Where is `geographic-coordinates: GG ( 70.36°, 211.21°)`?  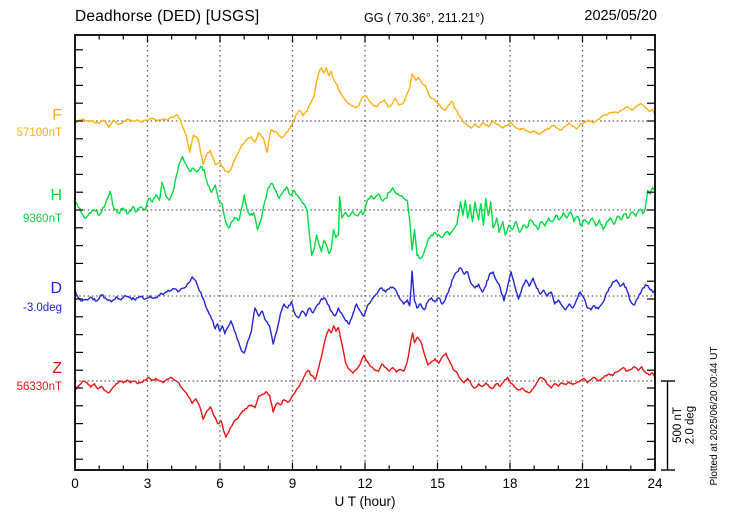 geographic-coordinates: GG ( 70.36°, 211.21°) is located at coordinates (424, 18).